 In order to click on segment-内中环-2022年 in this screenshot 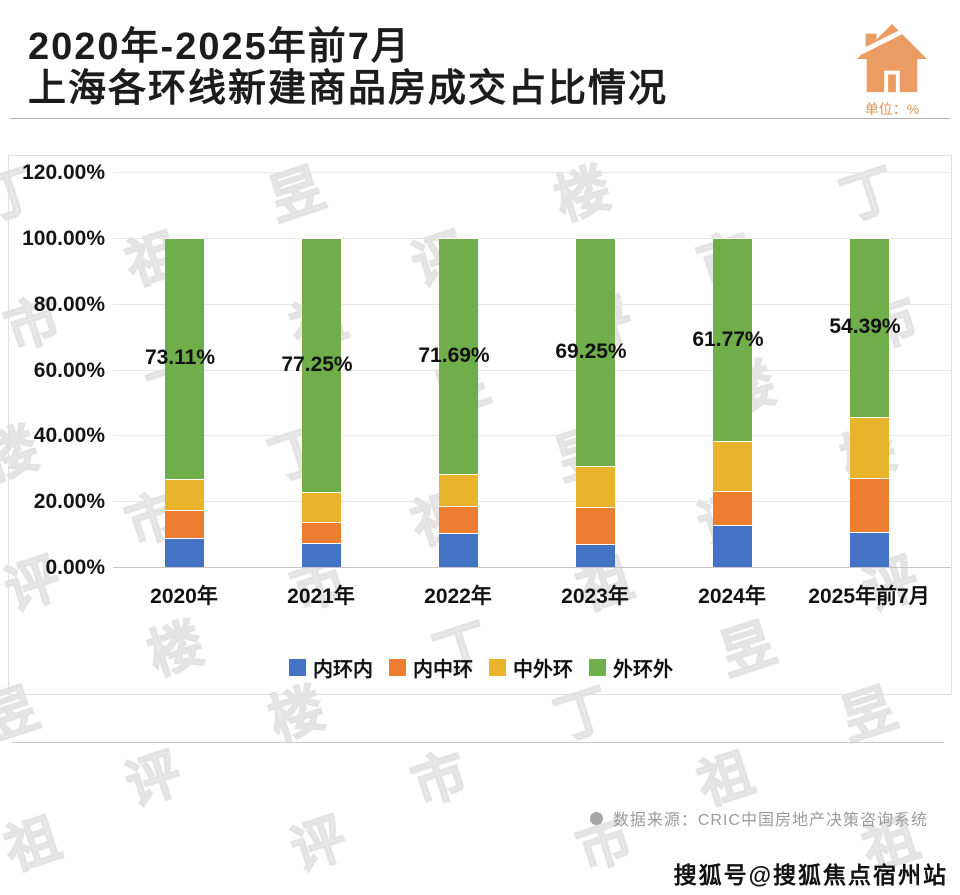, I will do `click(458, 520)`.